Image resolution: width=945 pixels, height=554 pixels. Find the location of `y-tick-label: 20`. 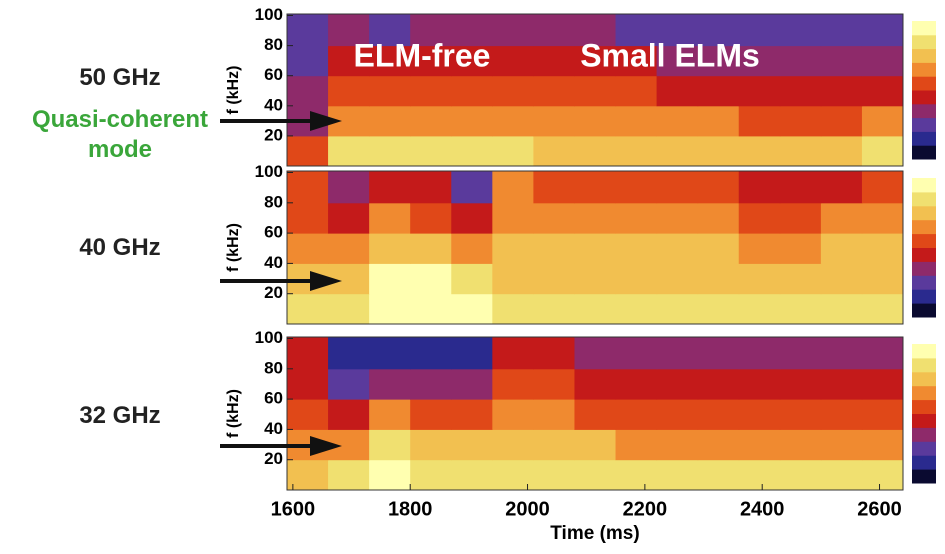

y-tick-label: 20 is located at coordinates (273, 292).